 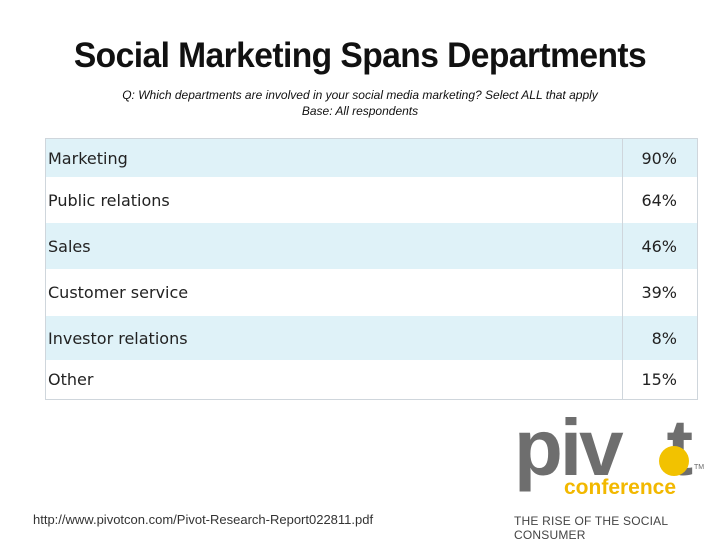 What do you see at coordinates (371, 292) in the screenshot?
I see `table-row: Customer service 39%` at bounding box center [371, 292].